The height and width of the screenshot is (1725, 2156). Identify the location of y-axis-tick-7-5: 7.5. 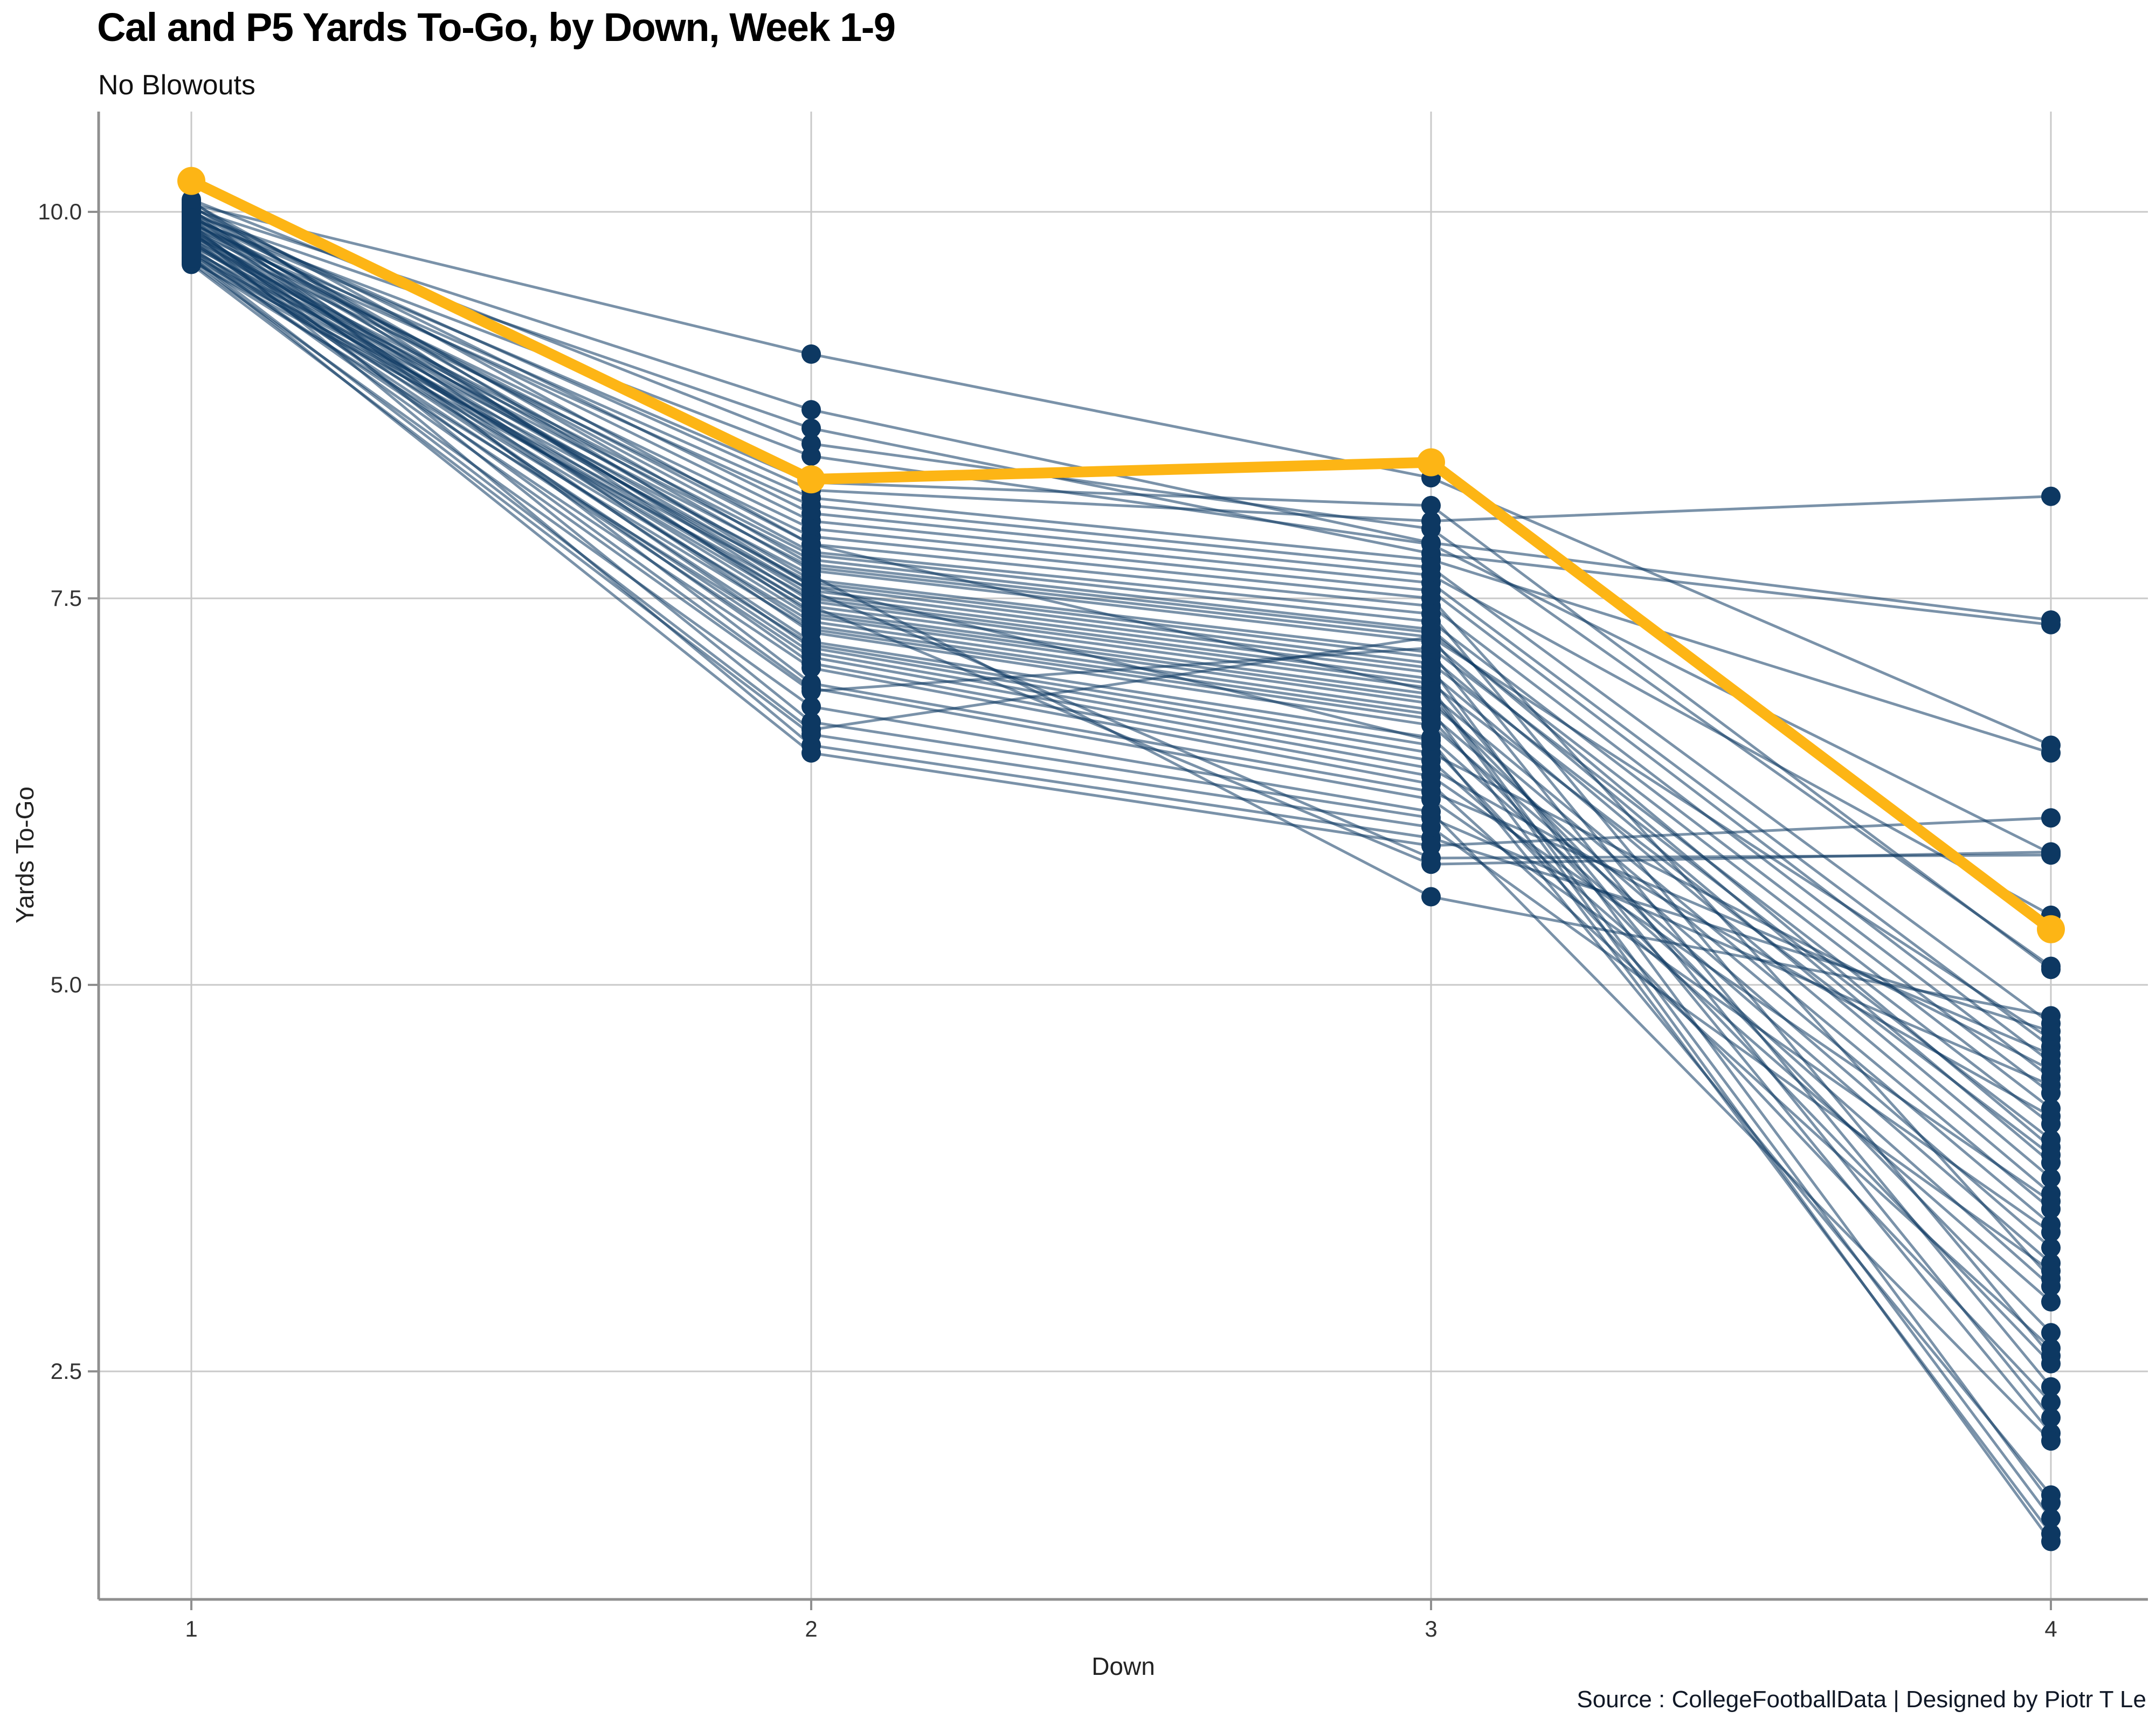
(66, 598).